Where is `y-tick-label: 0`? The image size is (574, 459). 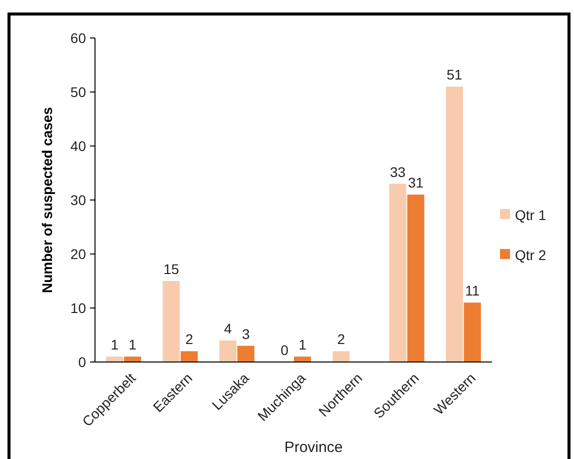
y-tick-label: 0 is located at coordinates (82, 362).